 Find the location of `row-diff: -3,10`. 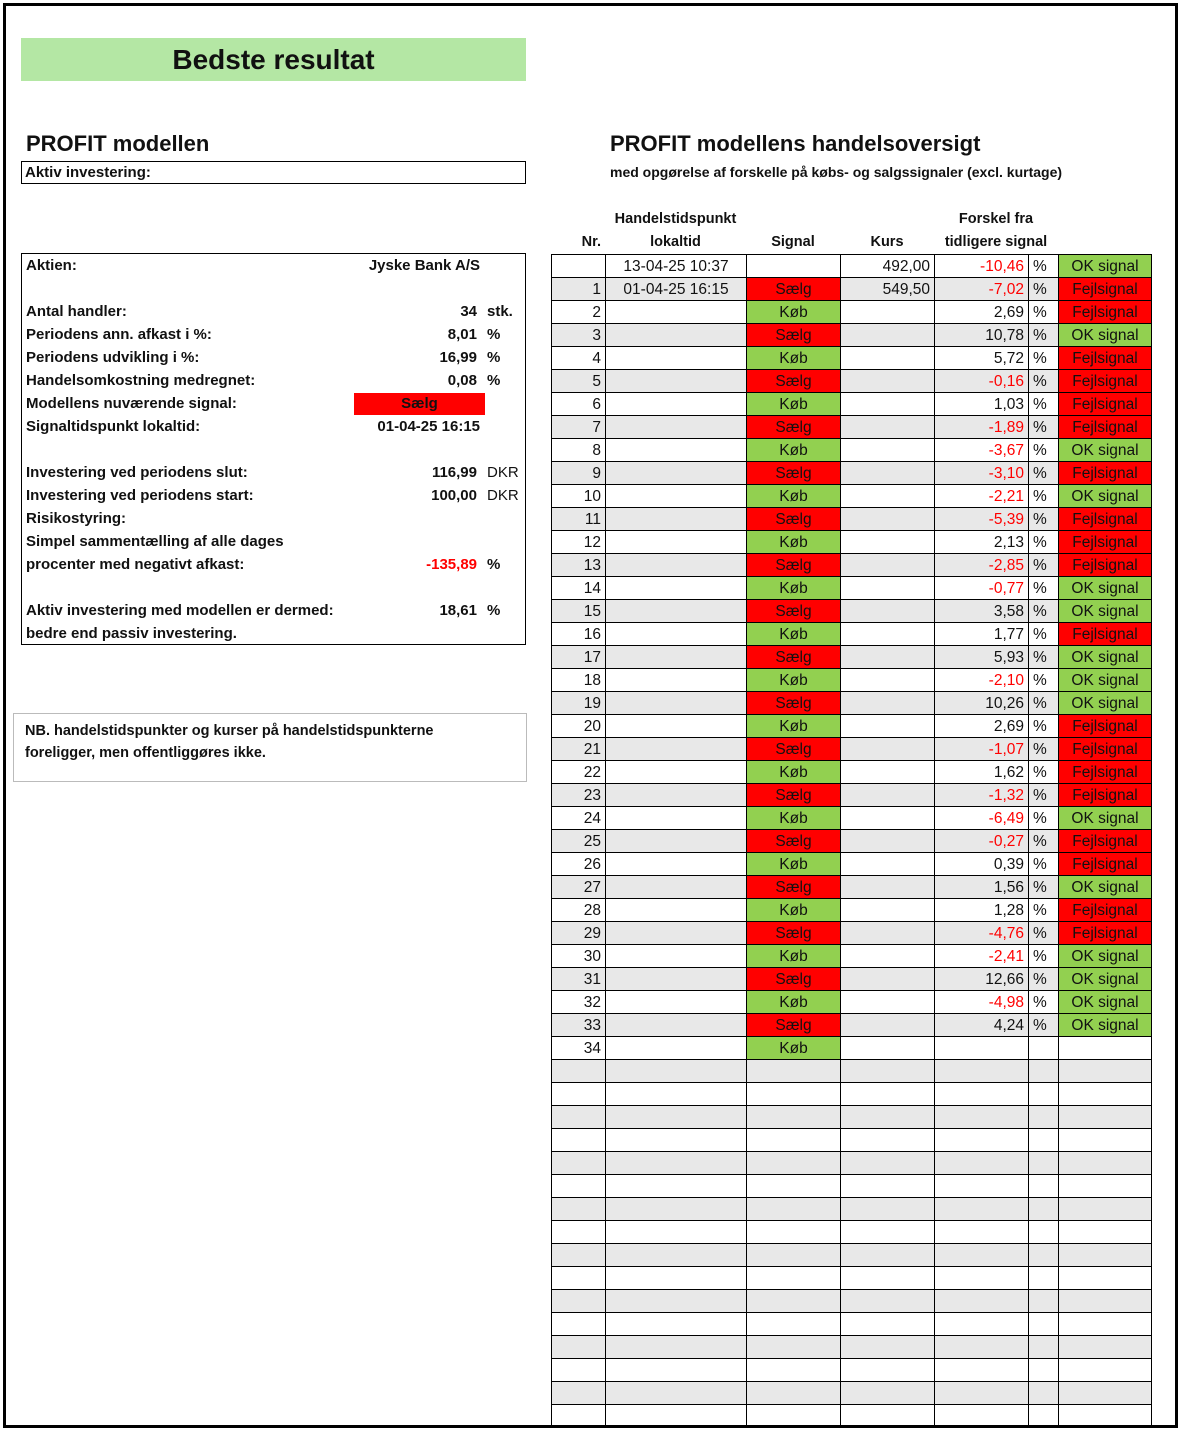

row-diff: -3,10 is located at coordinates (981, 473).